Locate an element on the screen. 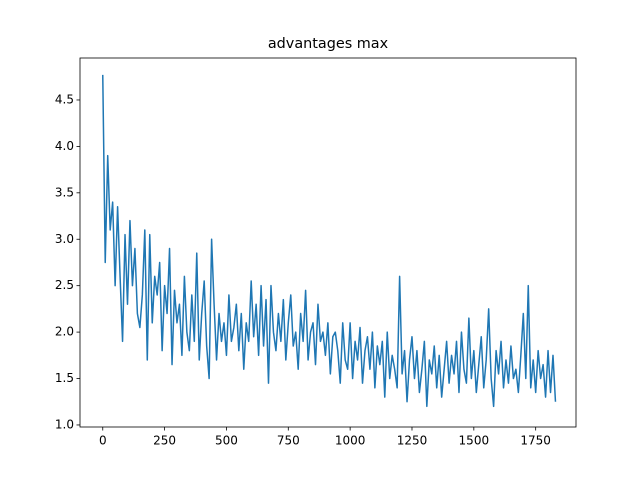  y-tick-label: 3.5 is located at coordinates (64, 192).